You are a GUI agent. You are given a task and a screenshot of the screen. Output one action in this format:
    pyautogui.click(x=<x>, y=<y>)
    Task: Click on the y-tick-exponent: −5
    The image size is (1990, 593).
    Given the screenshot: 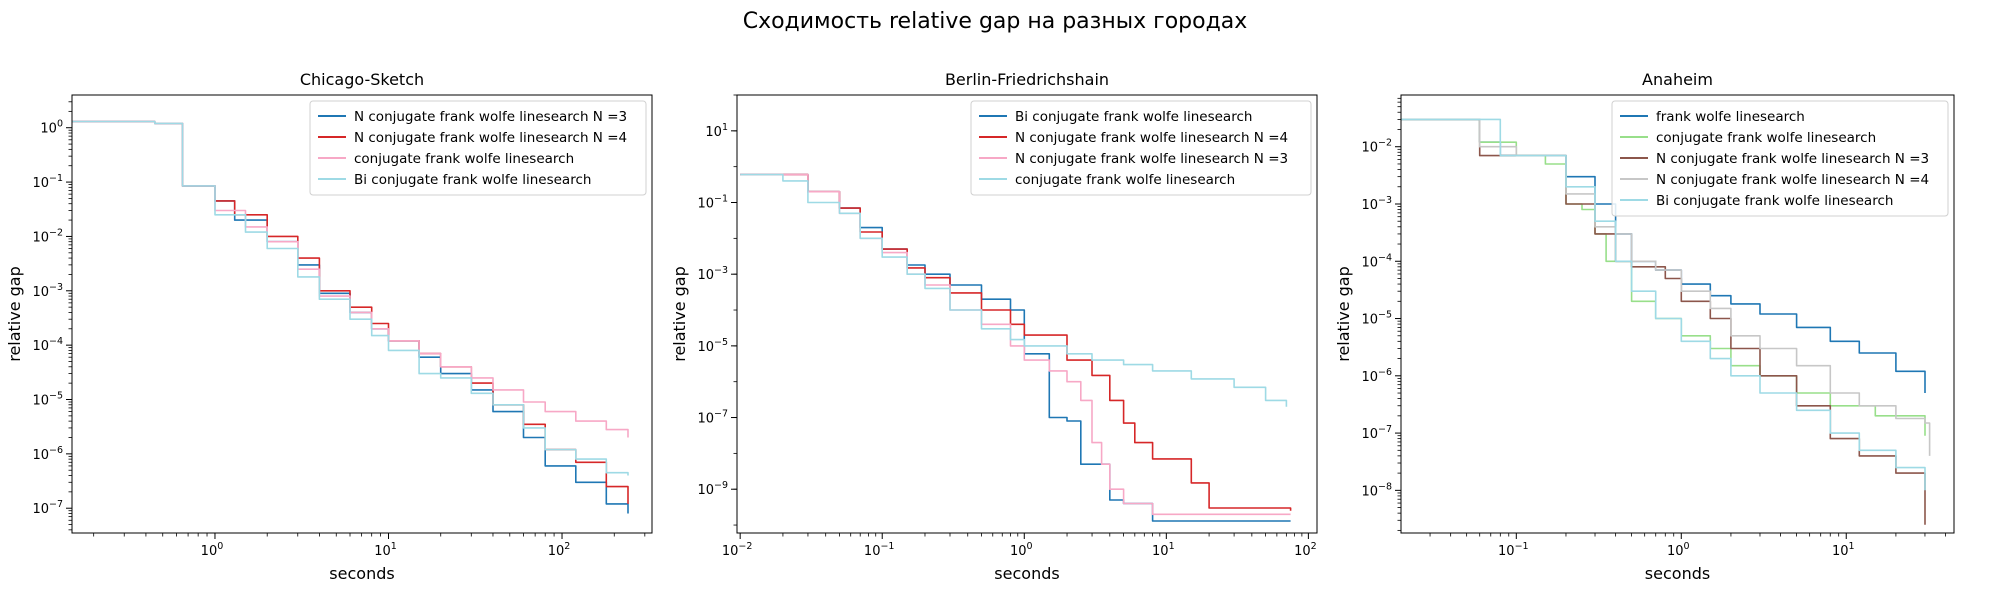 What is the action you would take?
    pyautogui.click(x=56, y=396)
    